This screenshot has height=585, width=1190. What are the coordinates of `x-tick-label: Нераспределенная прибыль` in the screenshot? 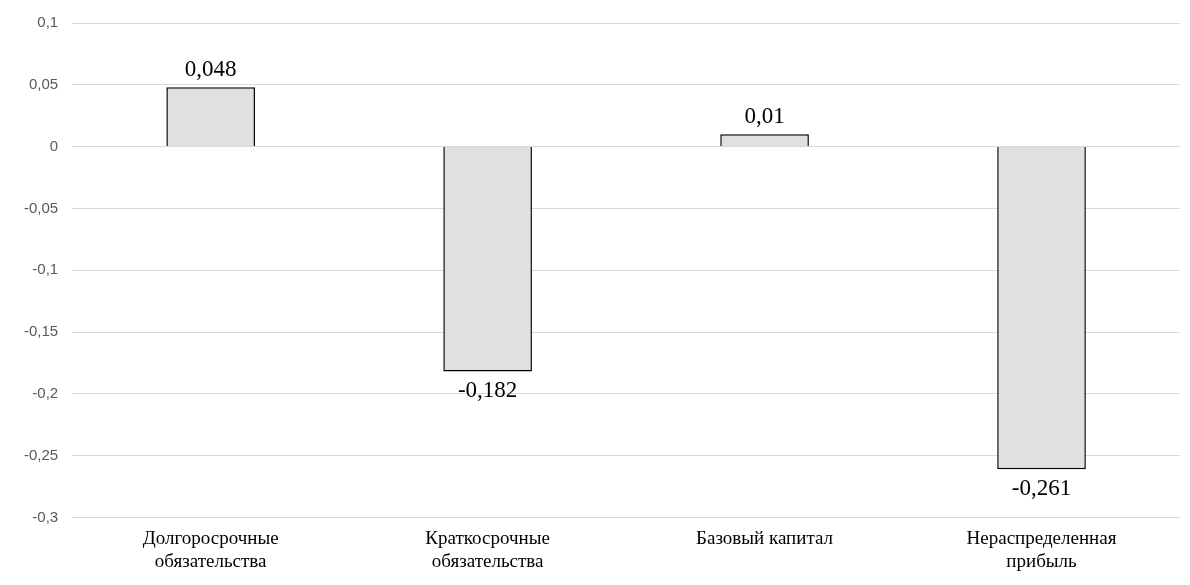 It's located at (1041, 548).